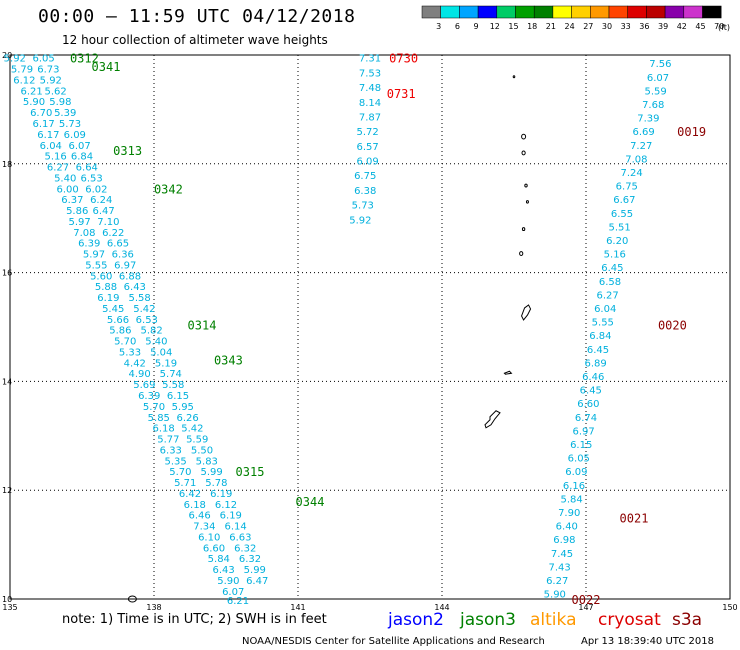 The image size is (740, 650). I want to click on scale-unit: (ft), so click(724, 27).